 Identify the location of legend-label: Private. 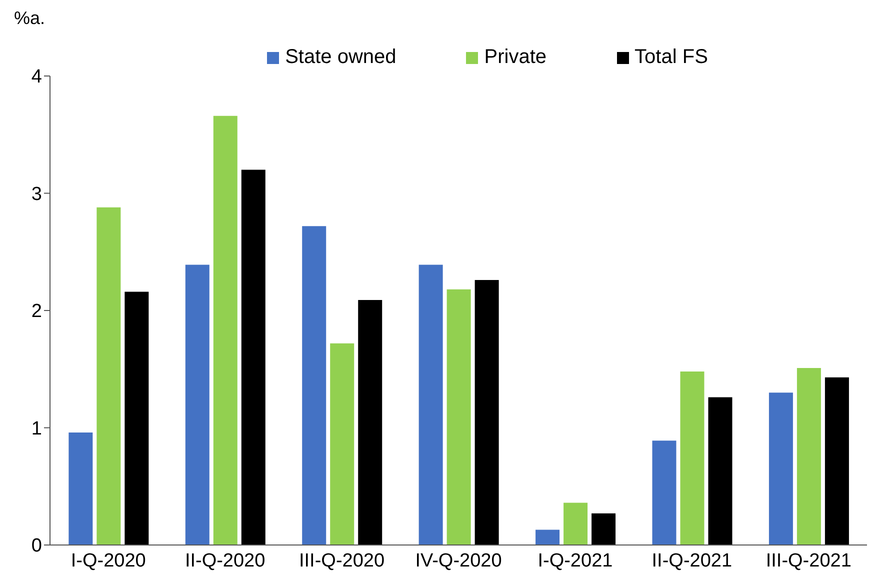
(515, 57).